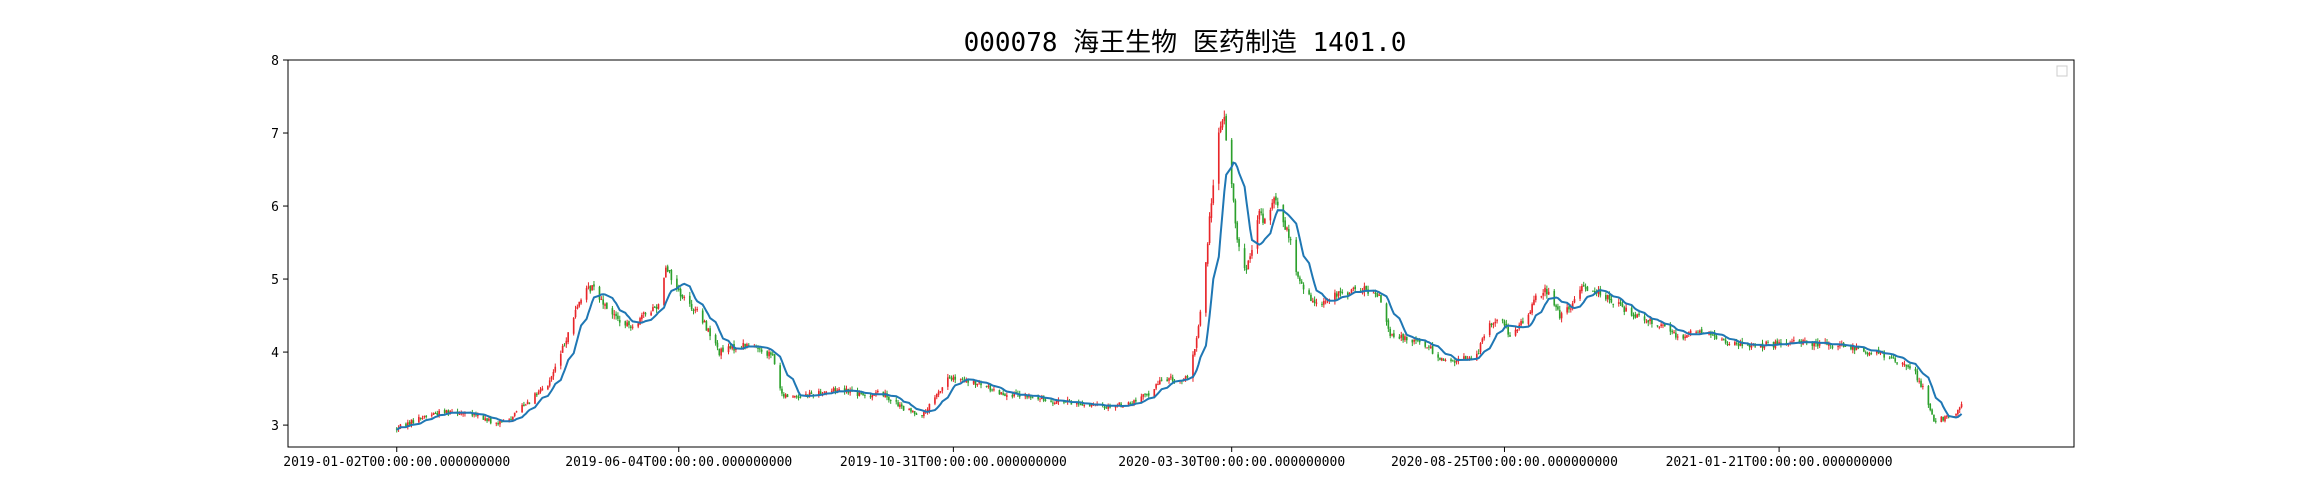  I want to click on y-axis: 3 4 5 6 7 8, so click(279, 244).